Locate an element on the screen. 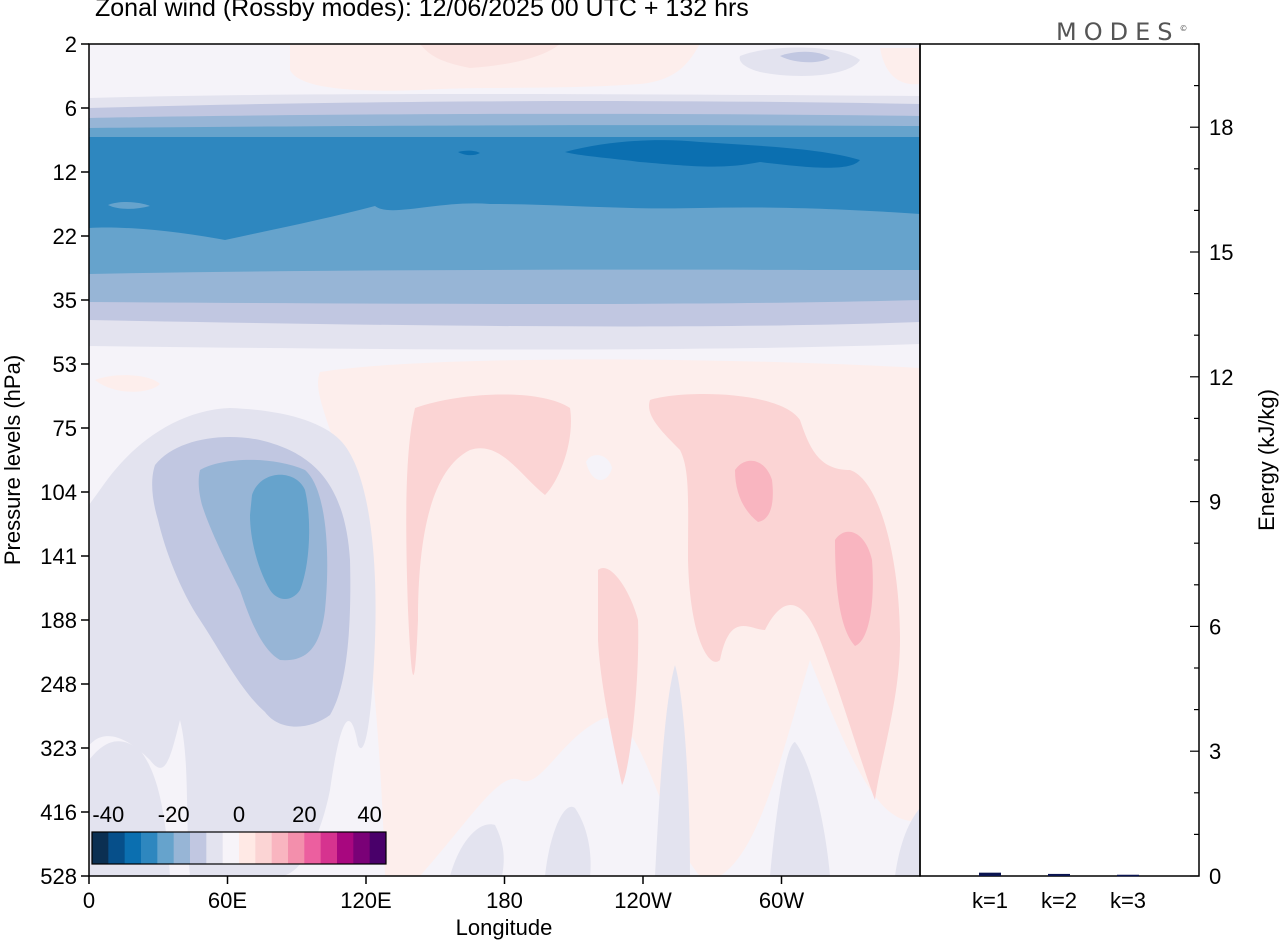 This screenshot has height=942, width=1280. energy-tick-label: 0 is located at coordinates (1215, 876).